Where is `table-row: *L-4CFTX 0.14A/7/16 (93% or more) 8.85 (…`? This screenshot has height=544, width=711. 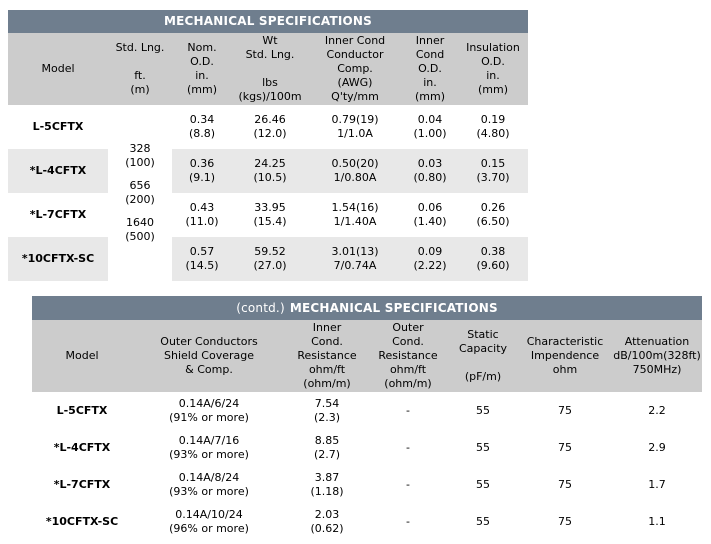
table-row: *L-4CFTX 0.14A/7/16 (93% or more) 8.85 (… is located at coordinates (367, 447).